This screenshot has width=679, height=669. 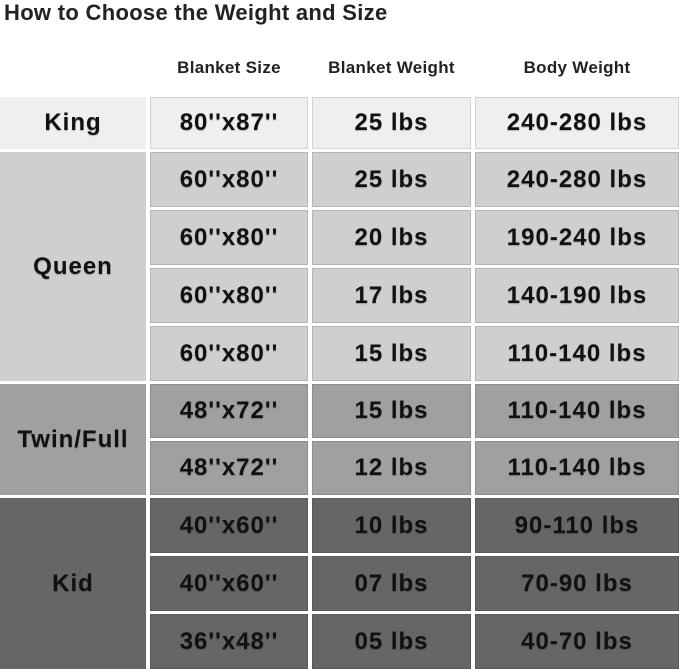 I want to click on body-weight-cell: 190-240 lbs, so click(x=577, y=237).